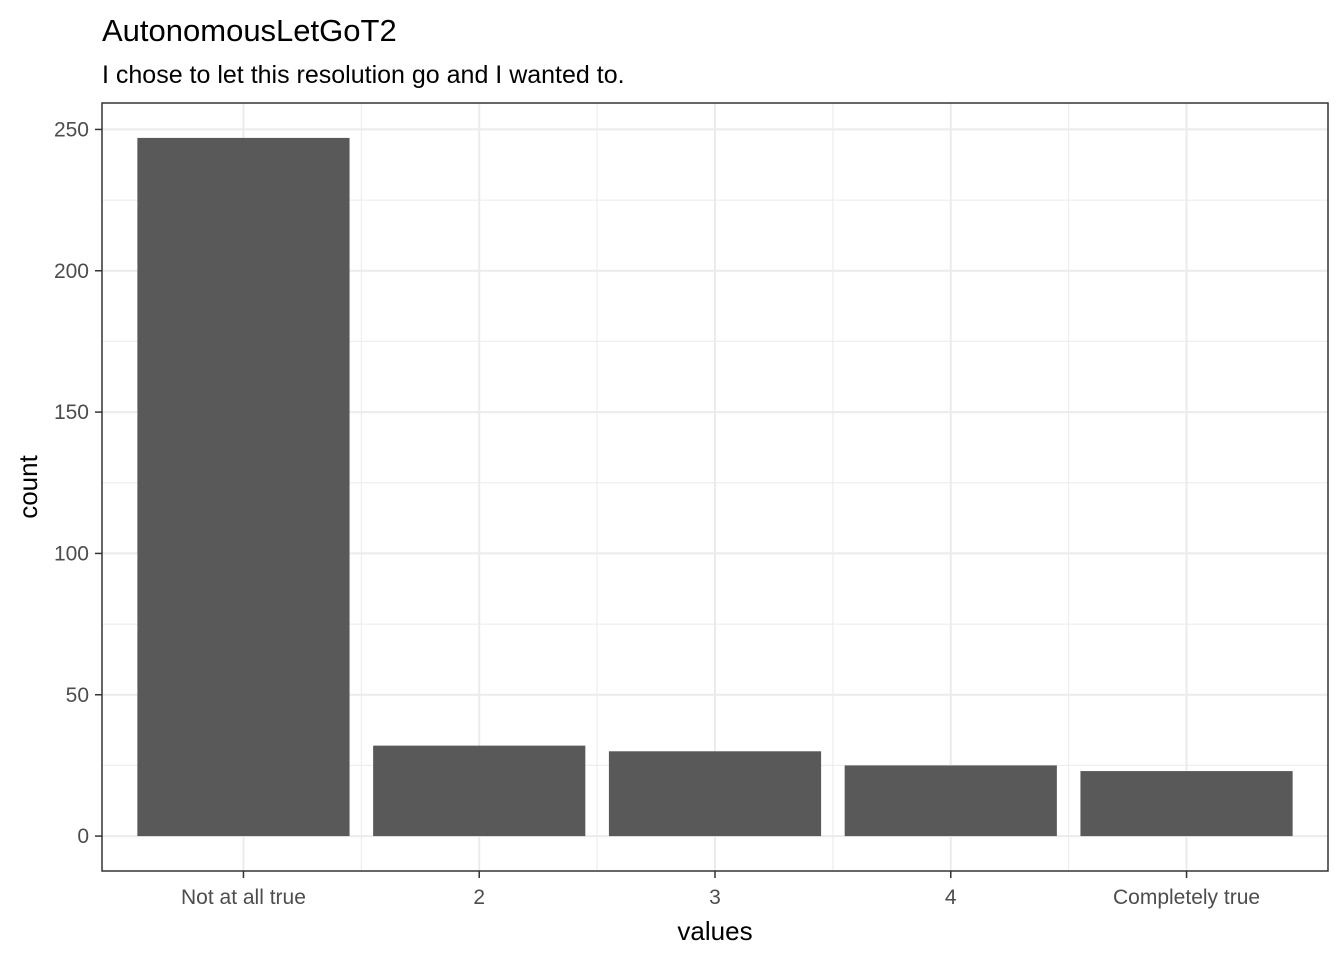 This screenshot has height=960, width=1344. What do you see at coordinates (71, 553) in the screenshot?
I see `y-tick-label: 100` at bounding box center [71, 553].